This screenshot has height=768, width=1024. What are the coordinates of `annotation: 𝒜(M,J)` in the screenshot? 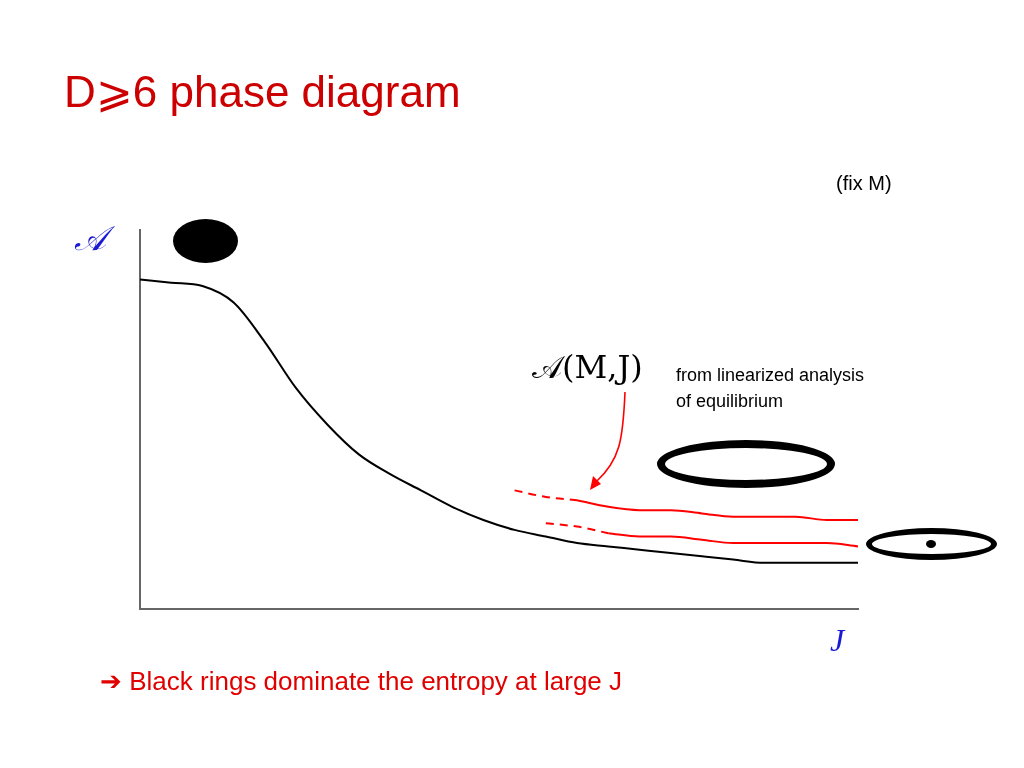 It's located at (587, 367).